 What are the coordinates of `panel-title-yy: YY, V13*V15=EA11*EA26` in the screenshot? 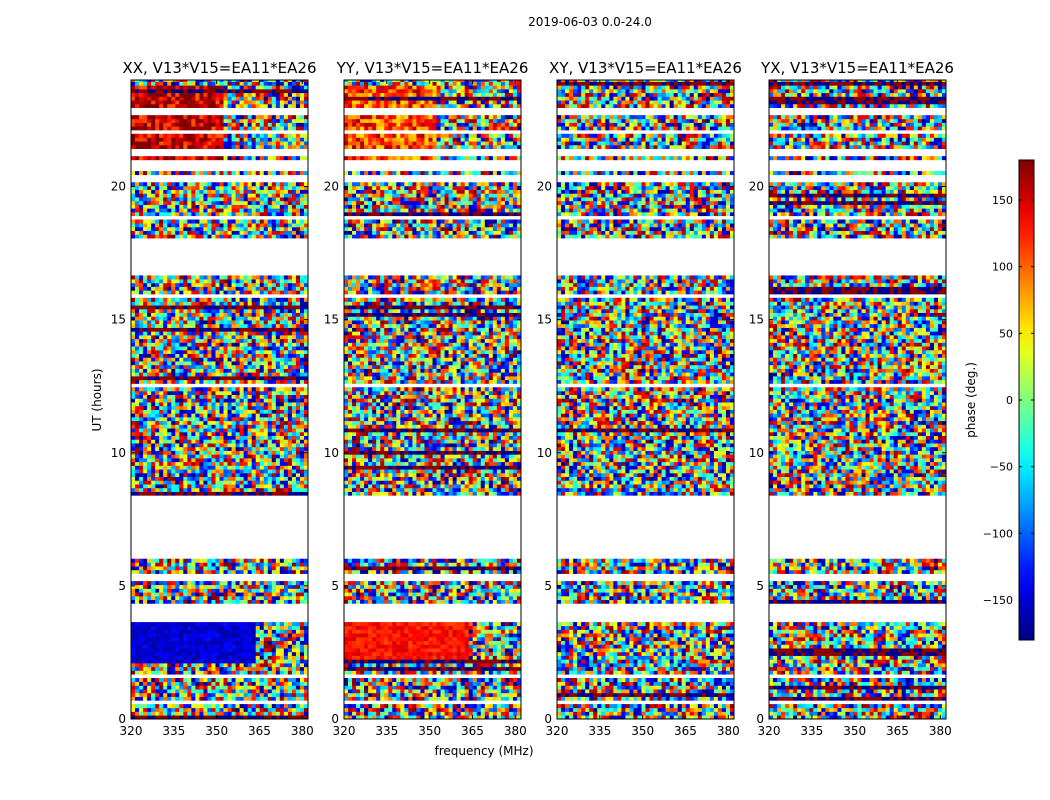 It's located at (432, 68).